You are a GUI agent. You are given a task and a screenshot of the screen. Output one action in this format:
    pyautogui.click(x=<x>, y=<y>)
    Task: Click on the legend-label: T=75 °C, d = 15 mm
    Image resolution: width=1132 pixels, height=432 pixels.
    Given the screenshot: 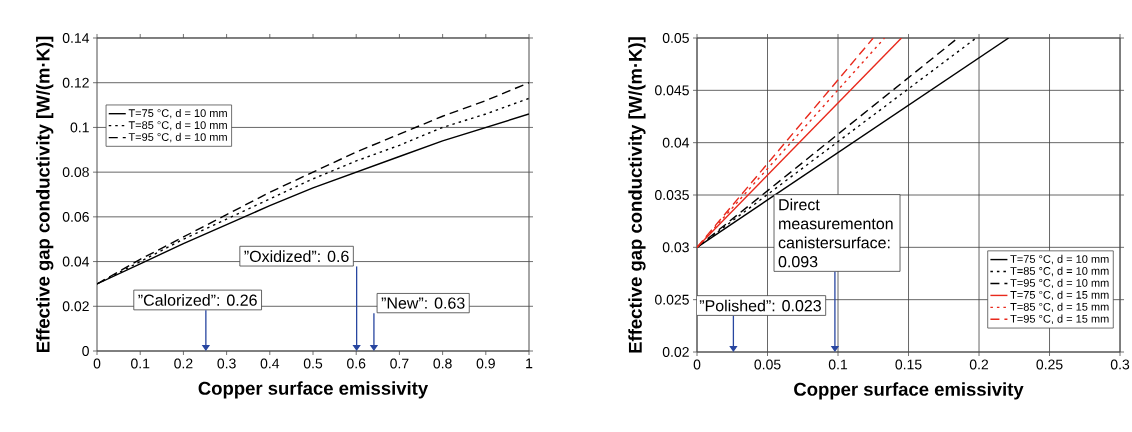 What is the action you would take?
    pyautogui.click(x=1059, y=295)
    